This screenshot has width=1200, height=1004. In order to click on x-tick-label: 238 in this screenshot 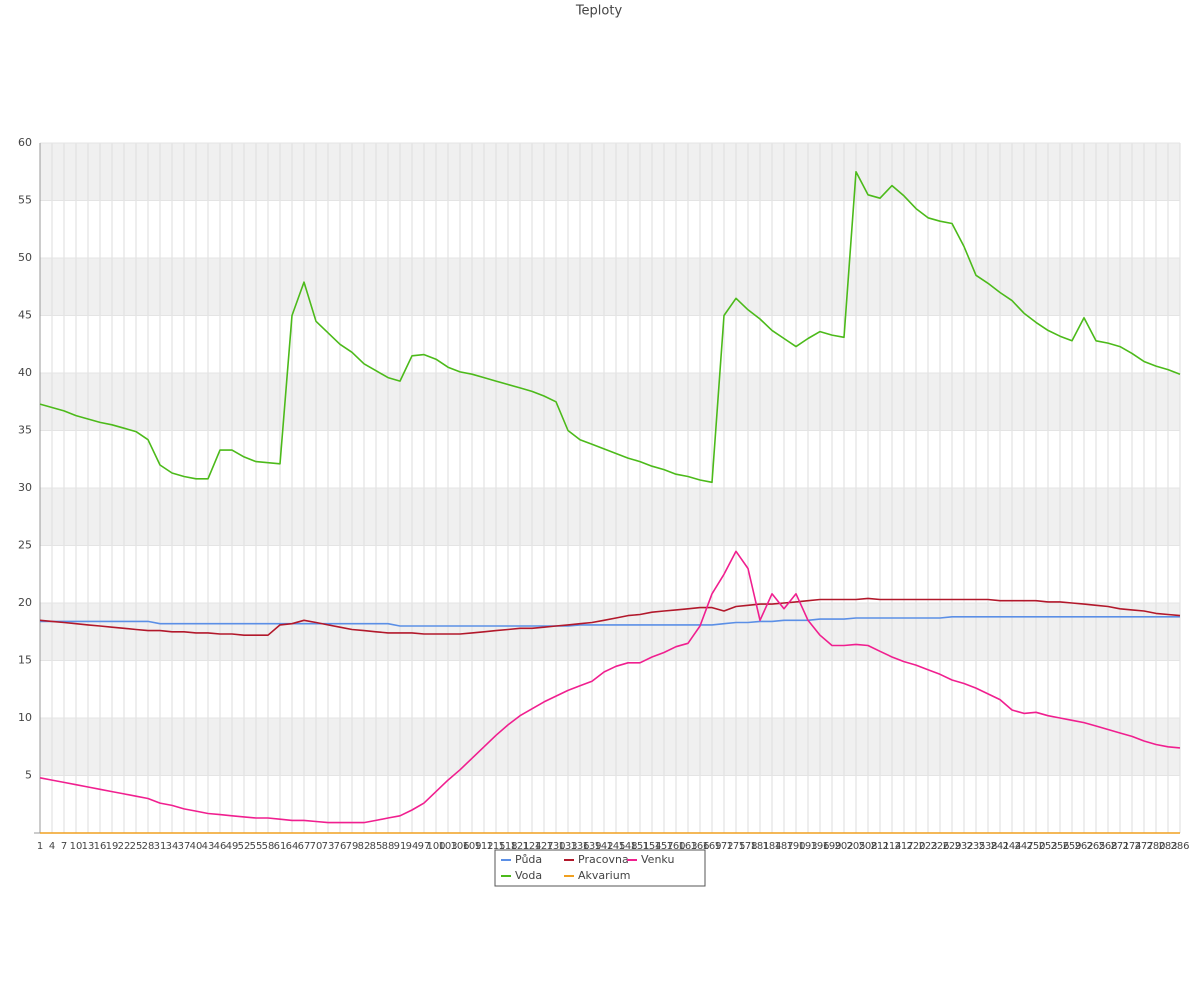, I will do `click(987, 846)`.